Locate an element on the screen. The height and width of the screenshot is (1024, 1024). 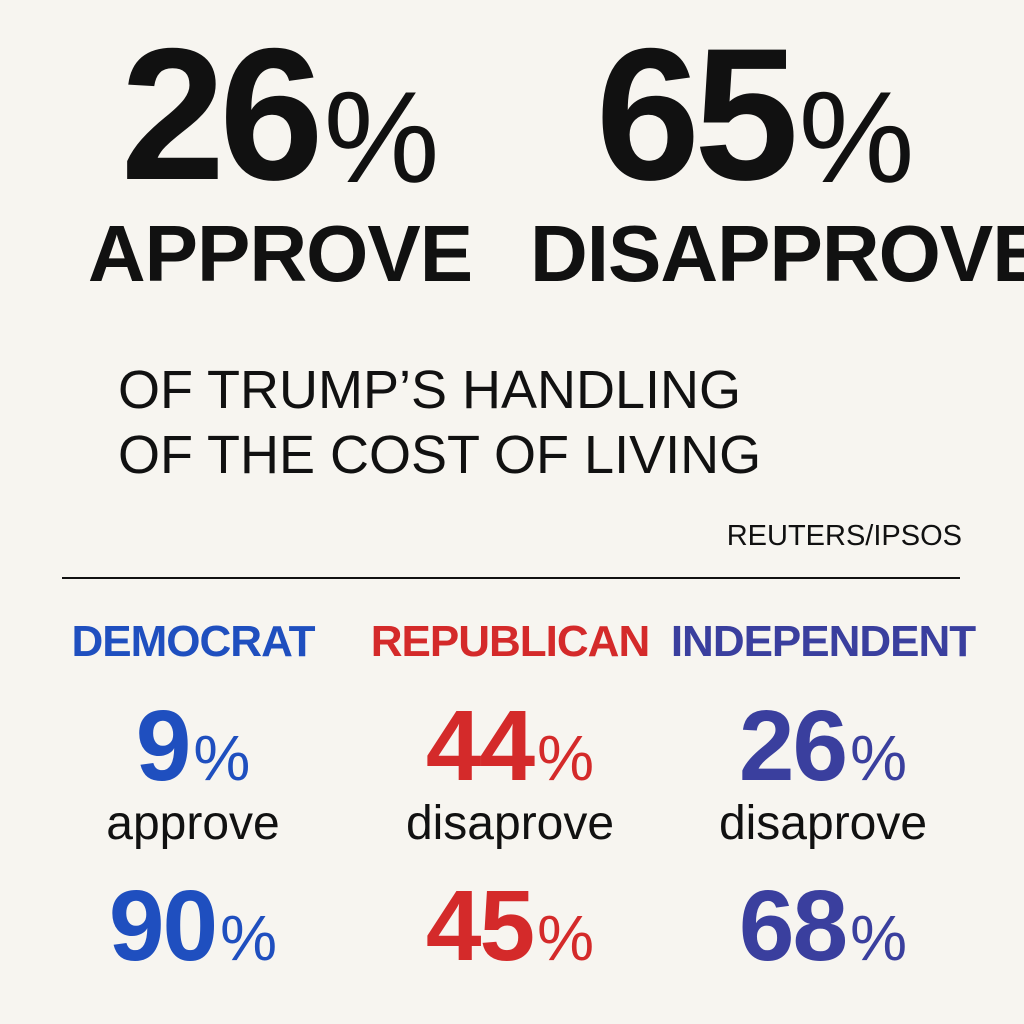
disapprove-value: 65 is located at coordinates (697, 114).